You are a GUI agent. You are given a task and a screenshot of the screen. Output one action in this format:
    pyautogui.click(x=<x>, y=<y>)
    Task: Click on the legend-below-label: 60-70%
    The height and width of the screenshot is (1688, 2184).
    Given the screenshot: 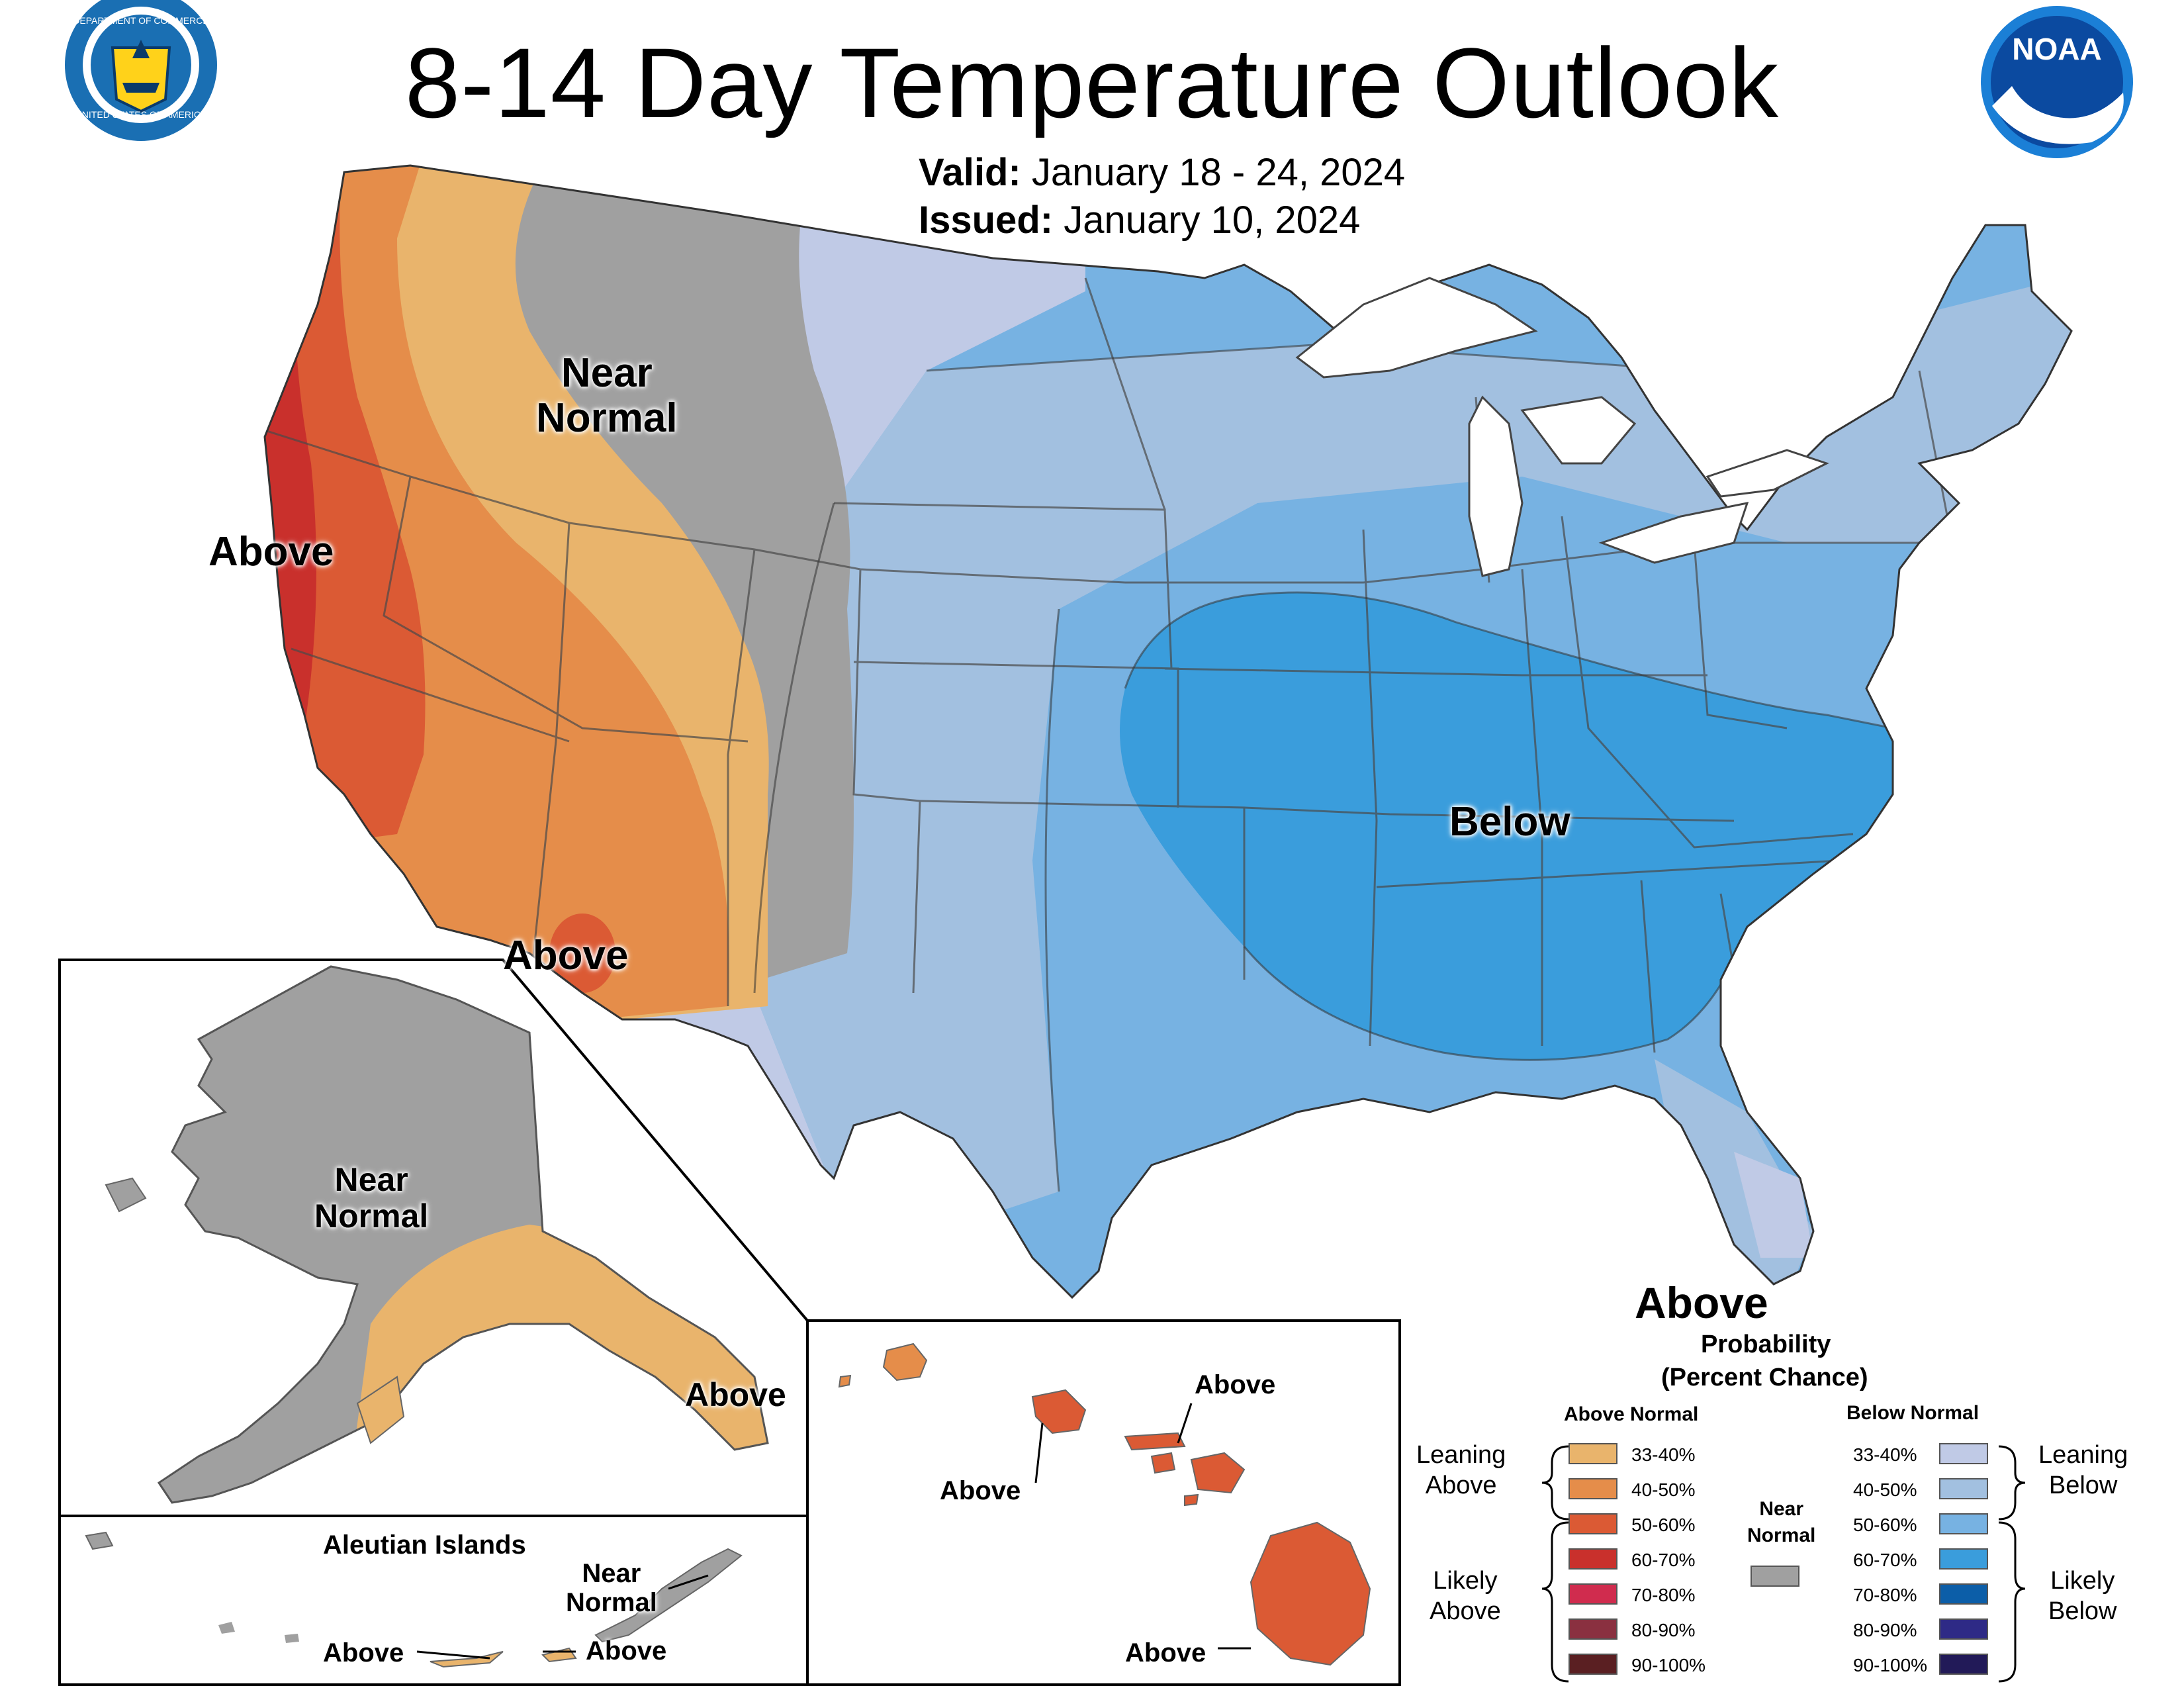 What is the action you would take?
    pyautogui.click(x=1885, y=1560)
    